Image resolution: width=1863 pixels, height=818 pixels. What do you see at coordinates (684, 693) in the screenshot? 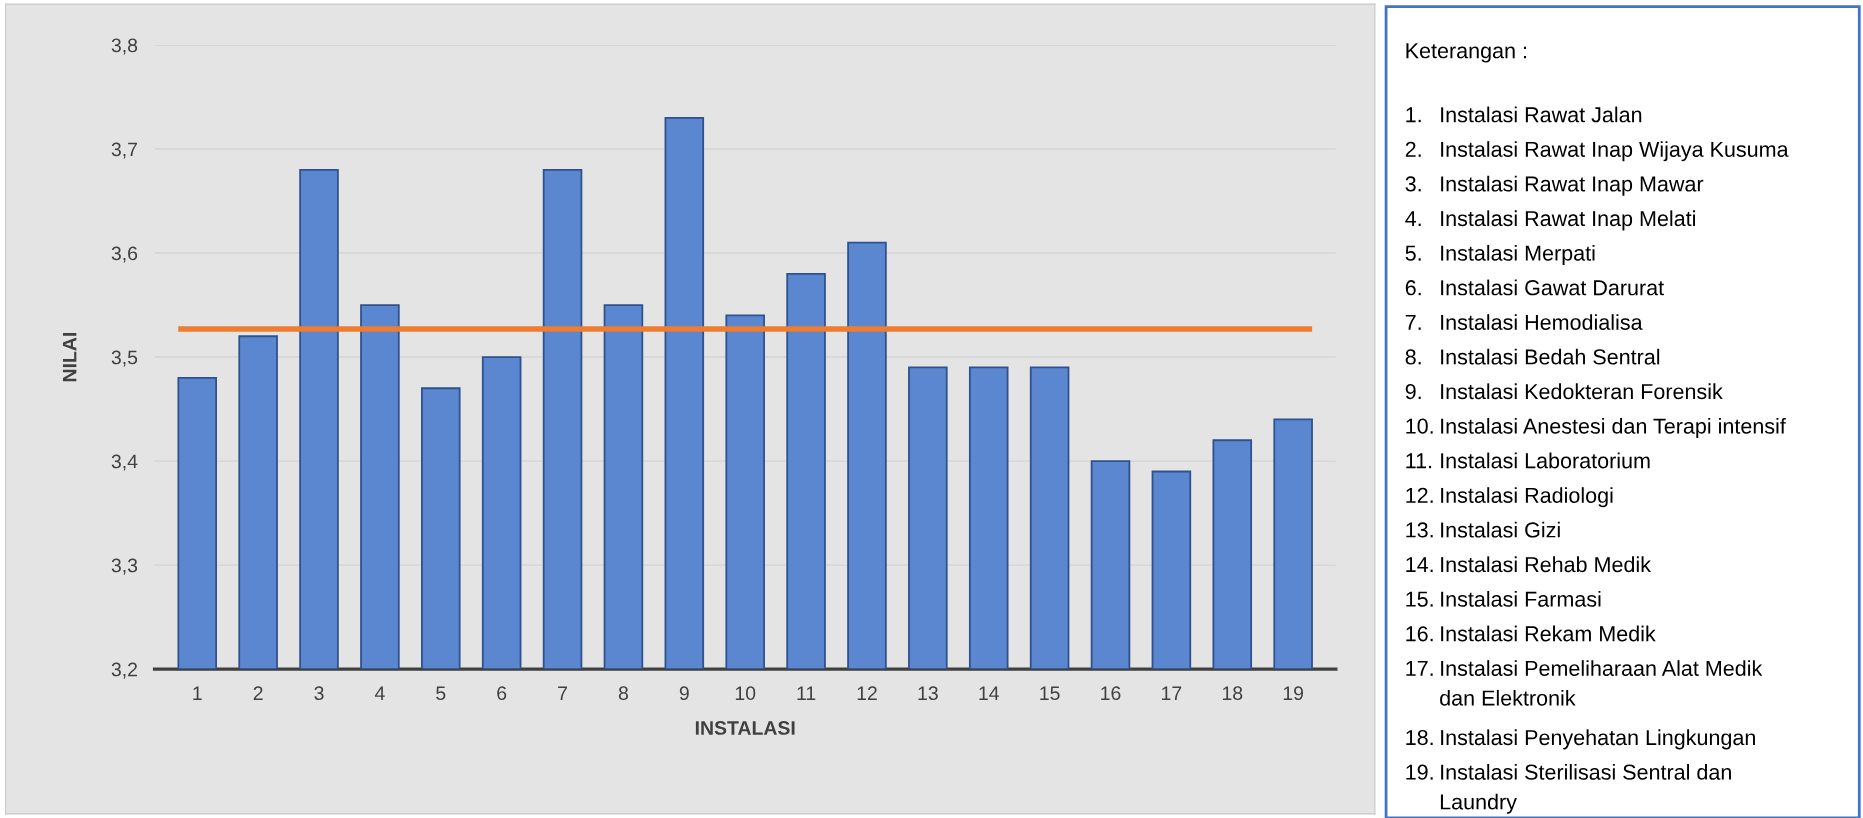
I see `x-tick-label: 9` at bounding box center [684, 693].